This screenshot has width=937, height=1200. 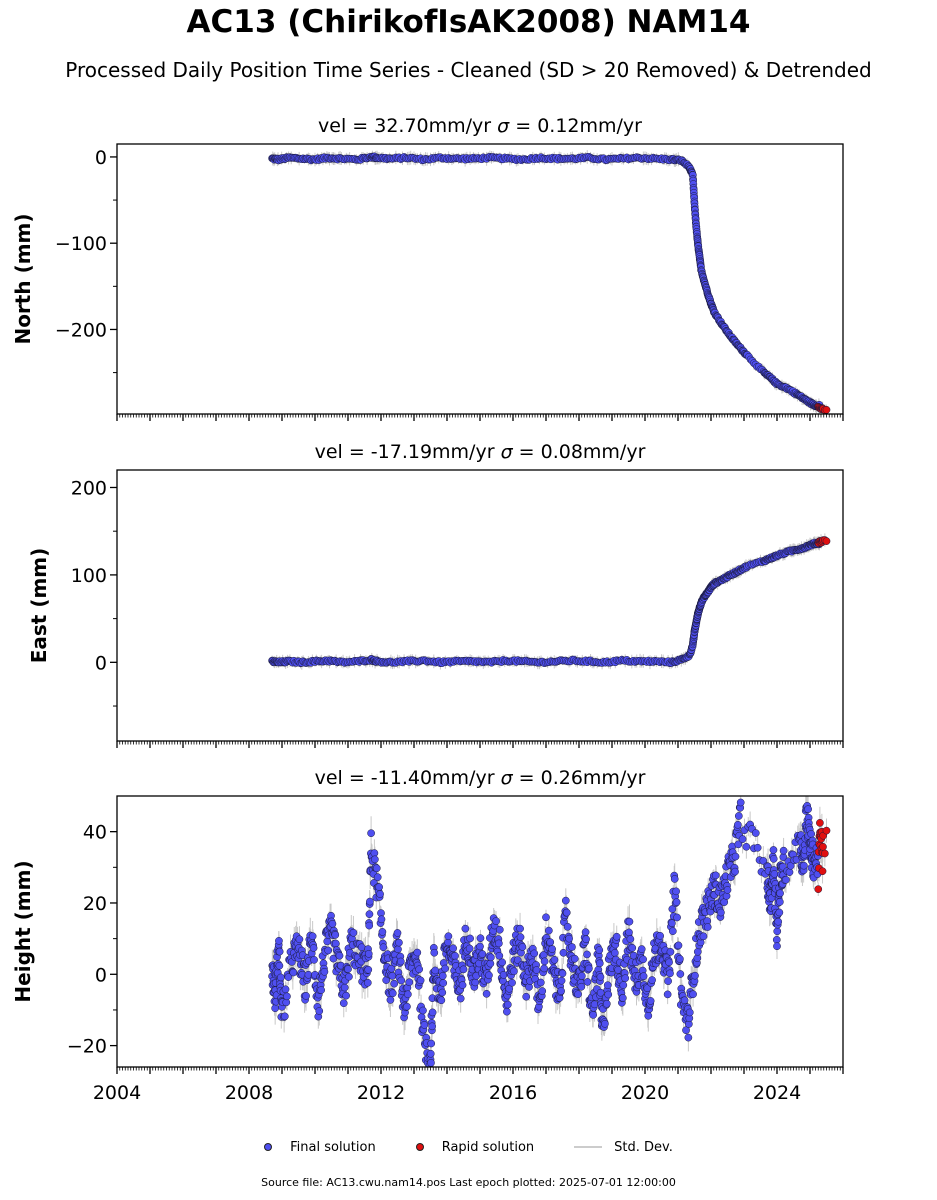 What do you see at coordinates (480, 452) in the screenshot?
I see `east-panel-title: vel = -17.19mm/yr σ = 0.08mm/yr` at bounding box center [480, 452].